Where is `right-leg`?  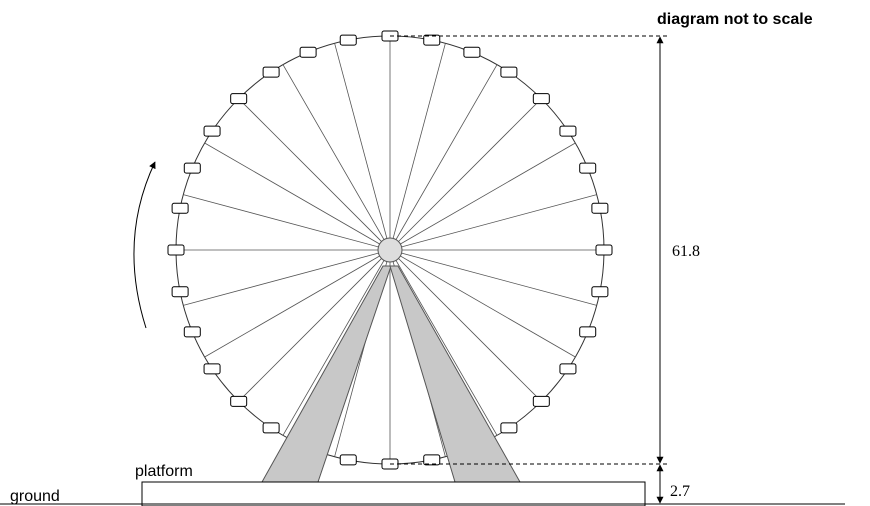 right-leg is located at coordinates (455, 374).